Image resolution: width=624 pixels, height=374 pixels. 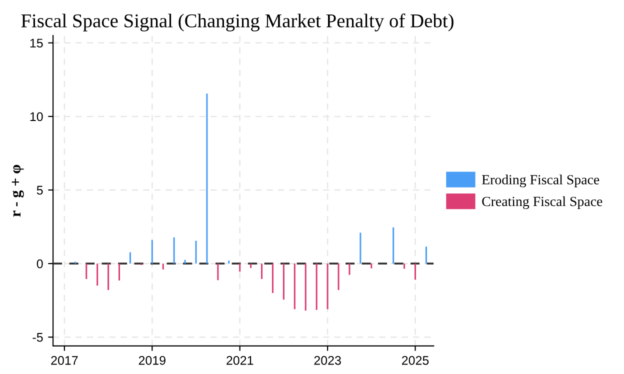 I want to click on y-tick-label: 5, so click(x=39, y=190).